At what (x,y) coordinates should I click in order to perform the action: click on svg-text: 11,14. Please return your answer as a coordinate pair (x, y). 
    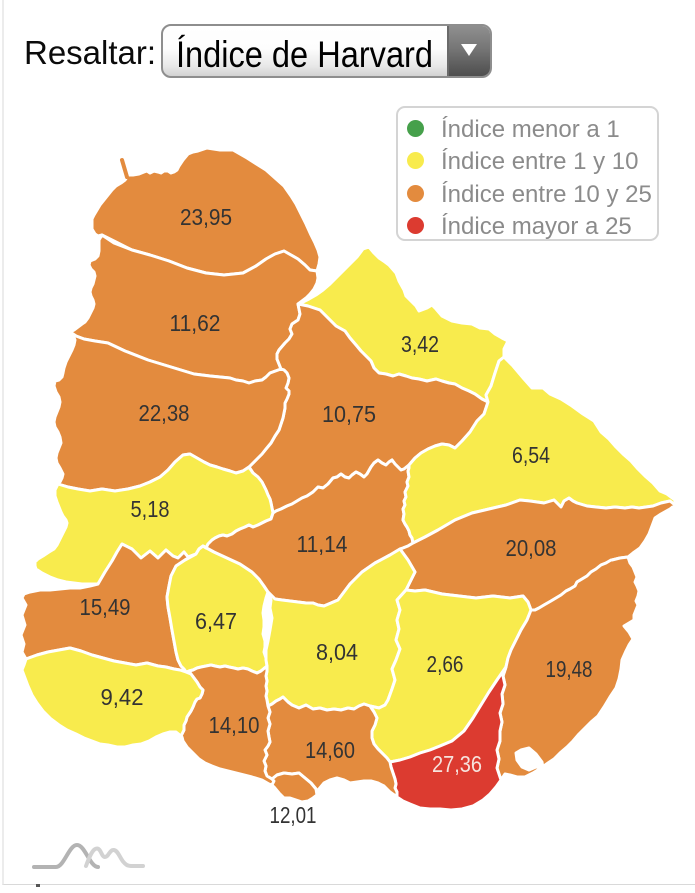
    Looking at the image, I should click on (322, 544).